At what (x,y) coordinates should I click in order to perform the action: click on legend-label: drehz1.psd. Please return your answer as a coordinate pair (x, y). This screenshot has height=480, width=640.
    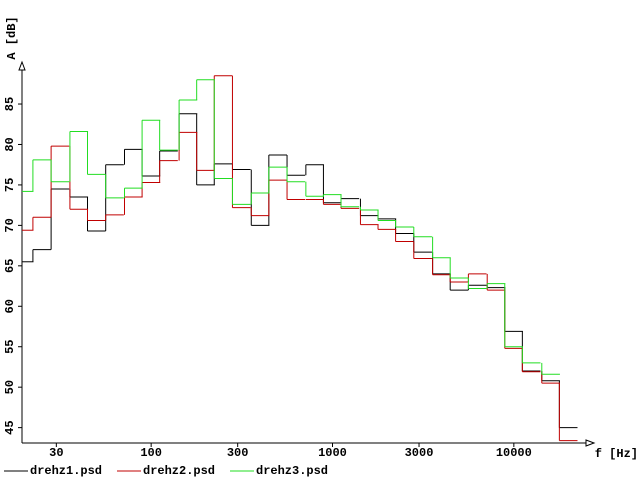
    Looking at the image, I should click on (66, 471).